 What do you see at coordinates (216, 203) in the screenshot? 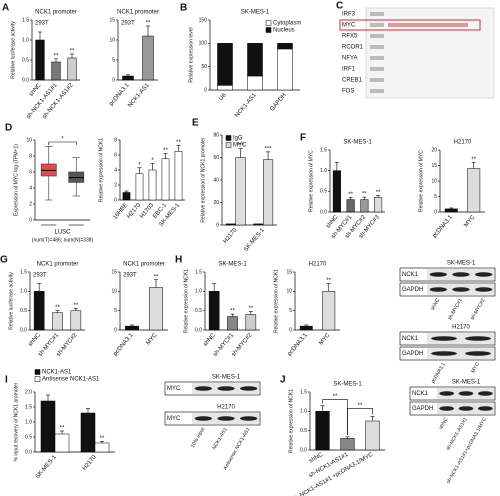
I see `y-tick-label: 20` at bounding box center [216, 203].